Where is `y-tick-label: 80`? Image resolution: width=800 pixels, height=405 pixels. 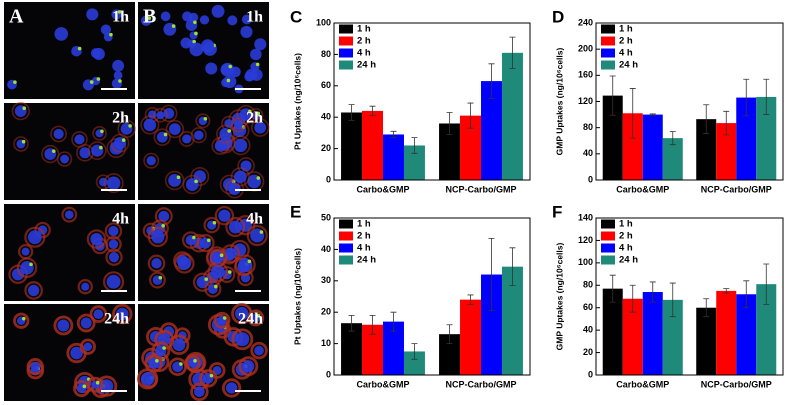
y-tick-label: 80 is located at coordinates (588, 285).